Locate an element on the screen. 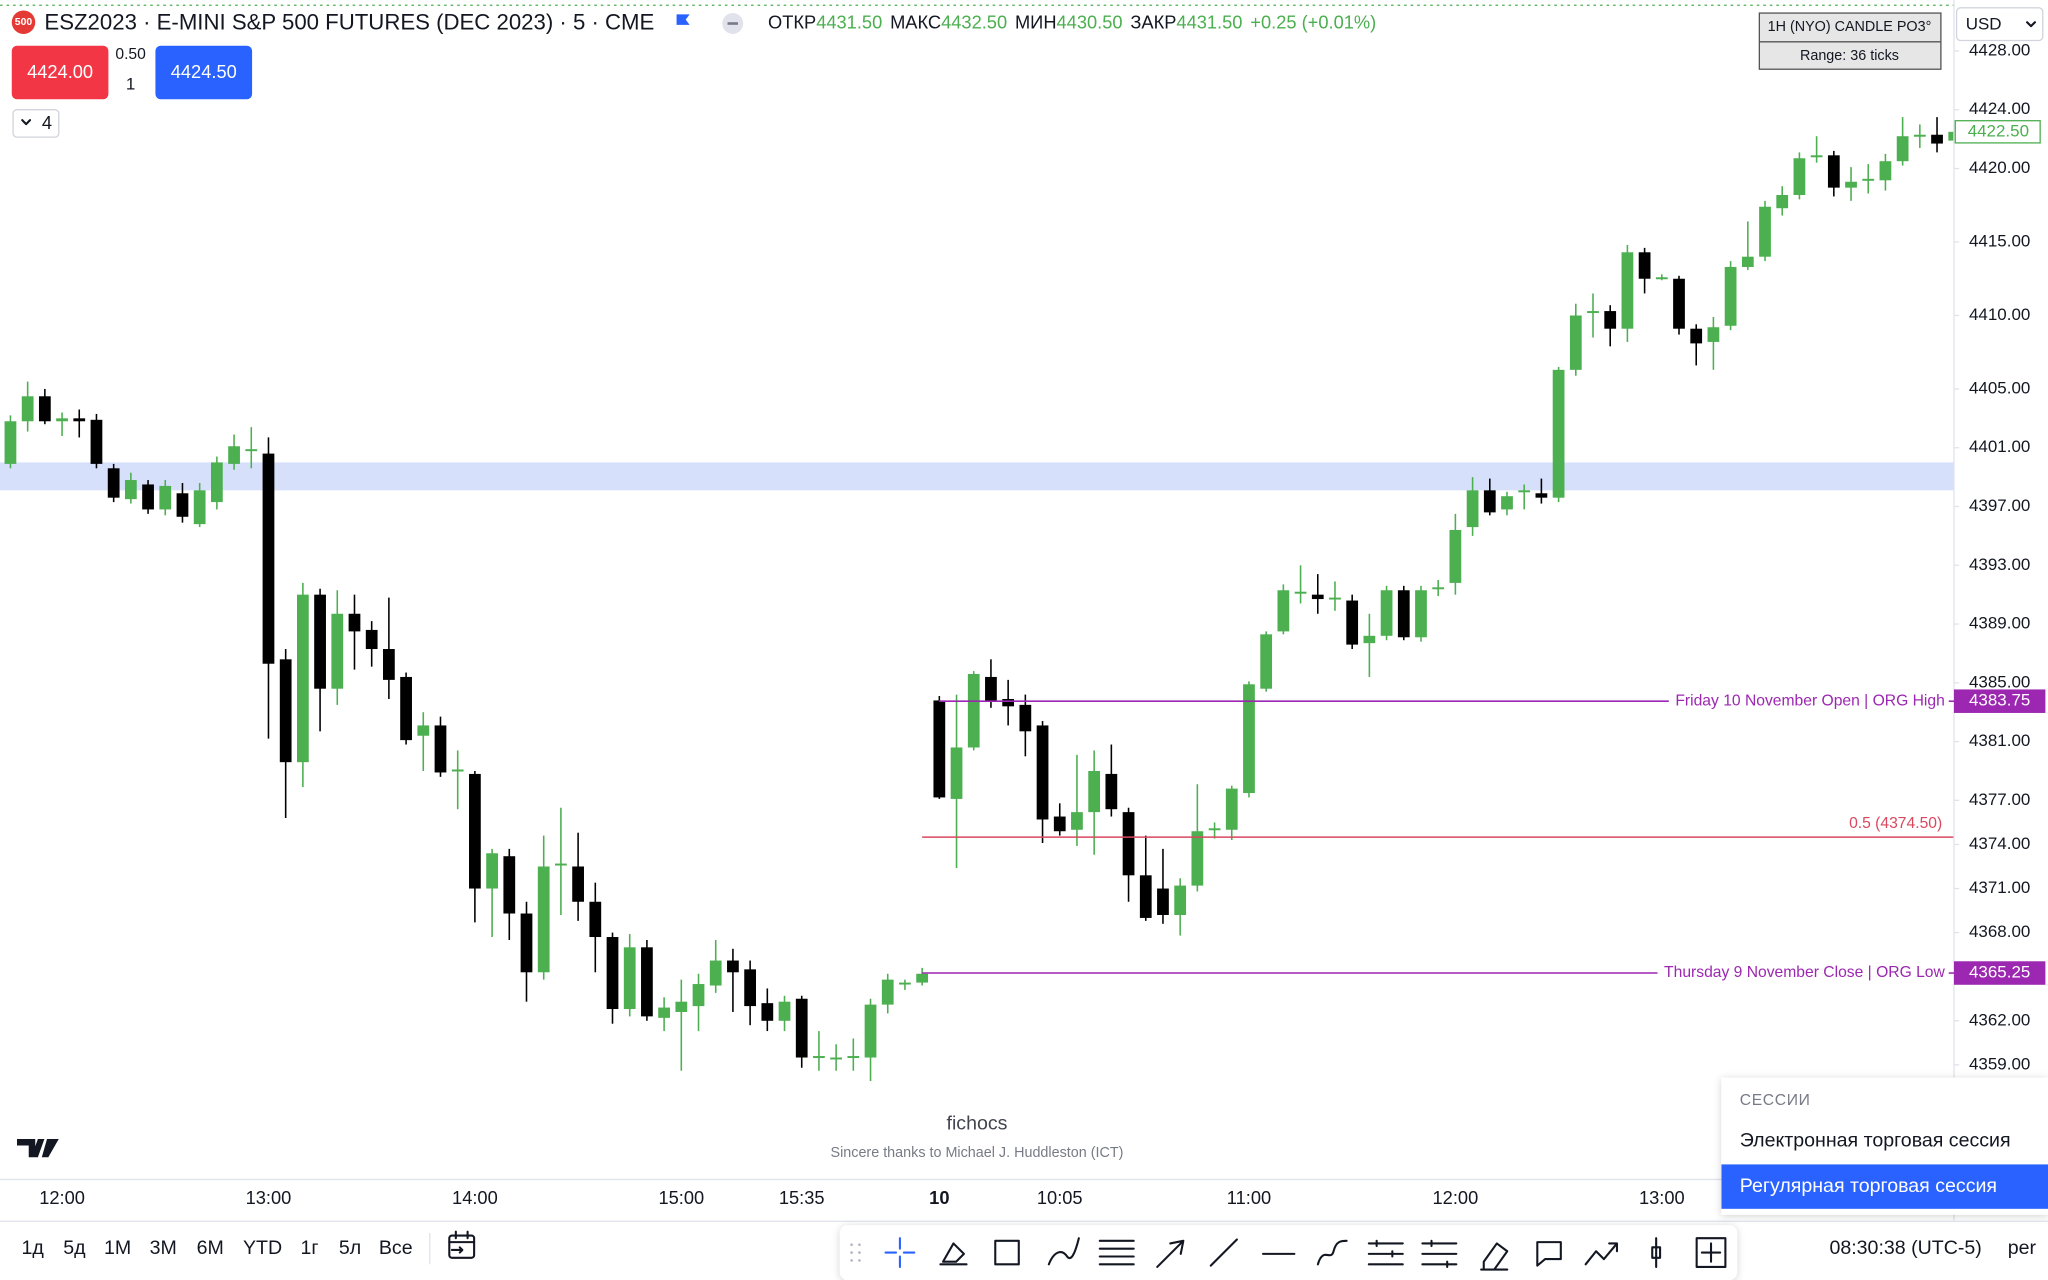 Image resolution: width=2048 pixels, height=1280 pixels. grip-icon is located at coordinates (855, 1252).